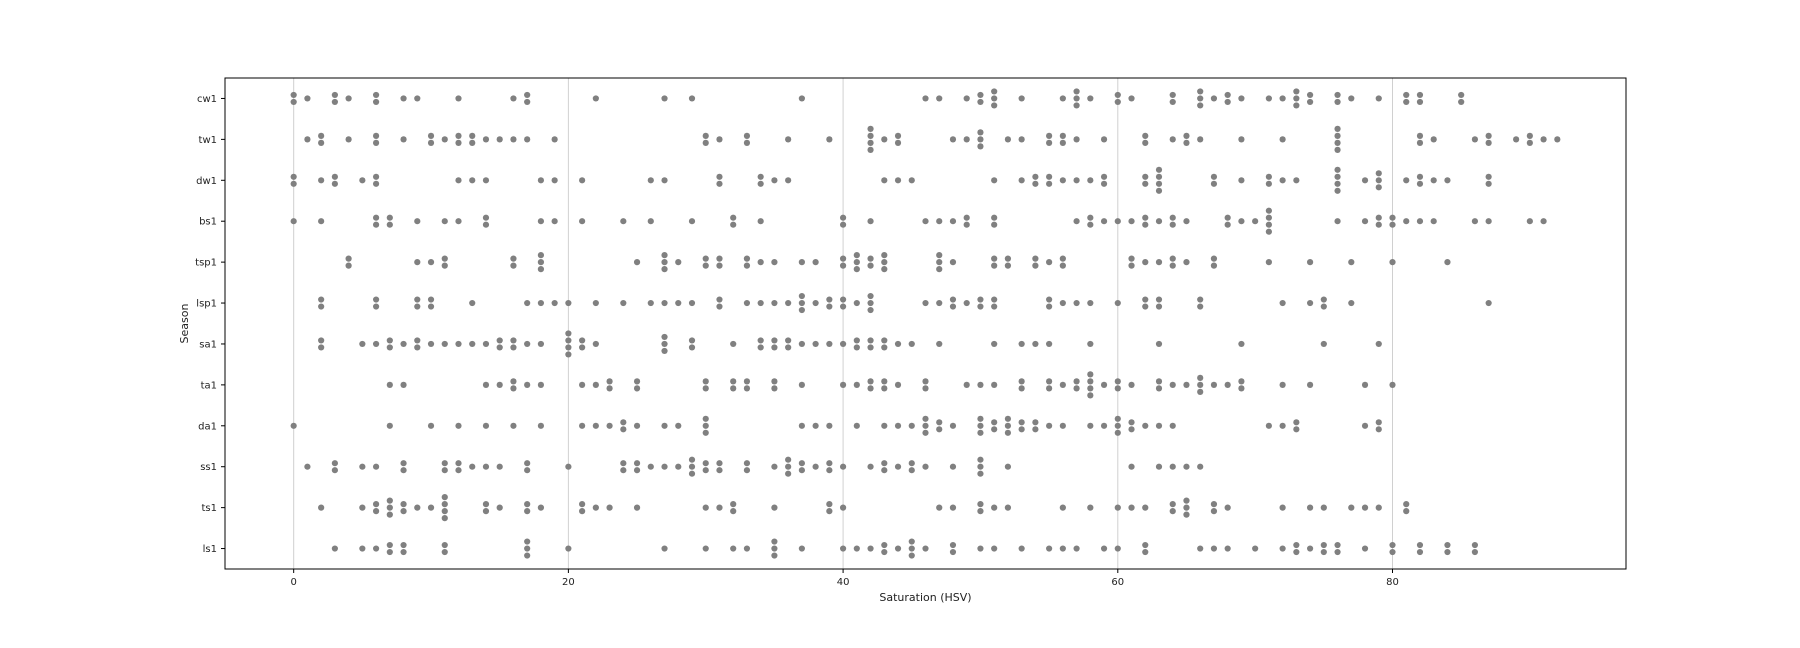  What do you see at coordinates (568, 582) in the screenshot?
I see `x-tick-label: 20` at bounding box center [568, 582].